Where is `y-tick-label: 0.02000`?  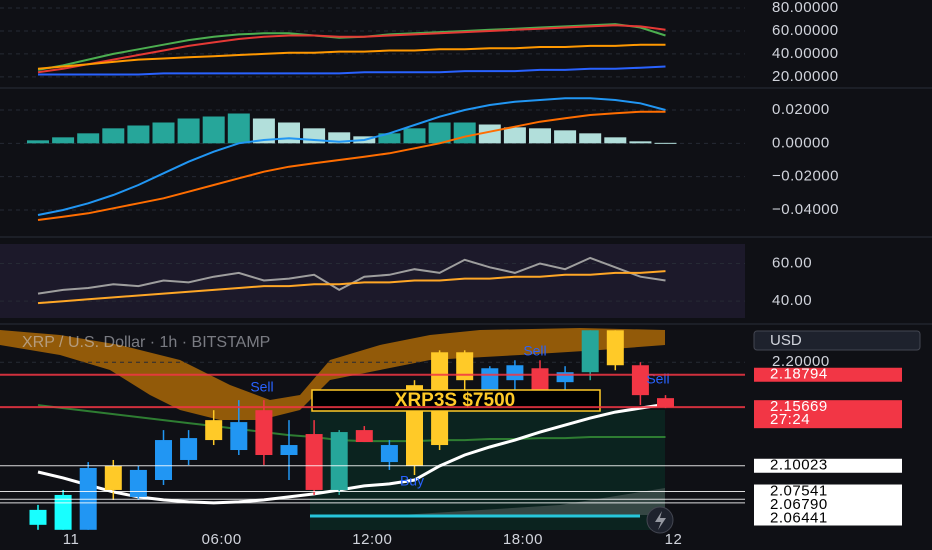 y-tick-label: 0.02000 is located at coordinates (801, 109).